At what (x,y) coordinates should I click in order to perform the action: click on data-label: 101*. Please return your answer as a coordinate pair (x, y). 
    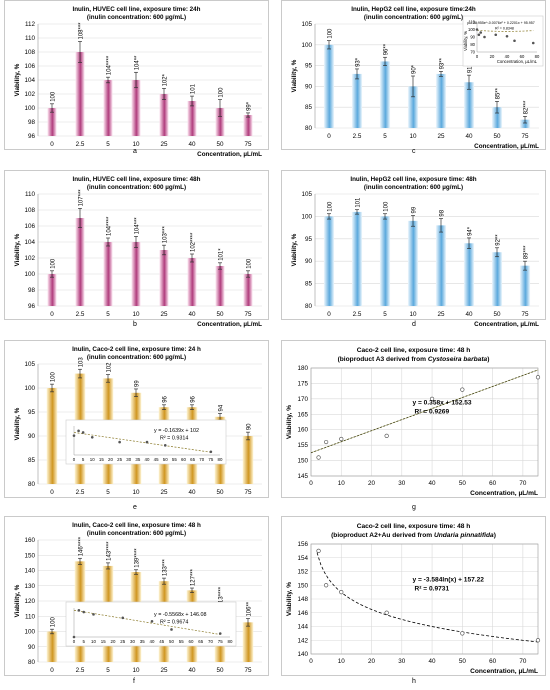
    Looking at the image, I should click on (222, 254).